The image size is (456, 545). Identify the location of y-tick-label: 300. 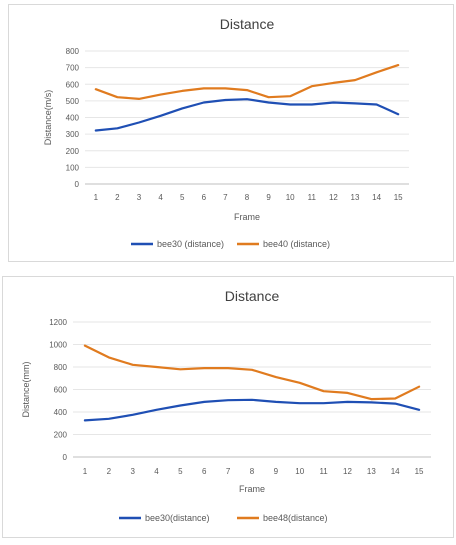
(73, 134).